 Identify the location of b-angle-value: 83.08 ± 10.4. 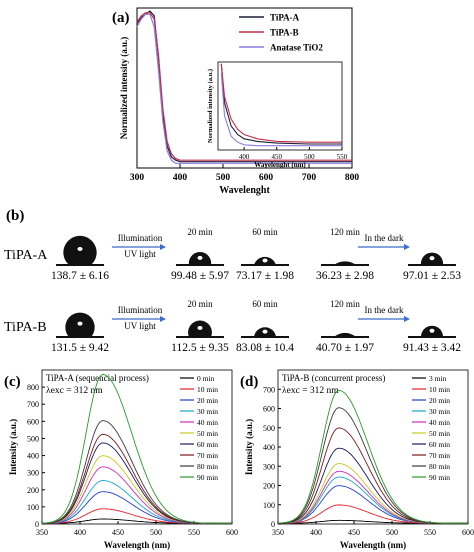
(265, 348).